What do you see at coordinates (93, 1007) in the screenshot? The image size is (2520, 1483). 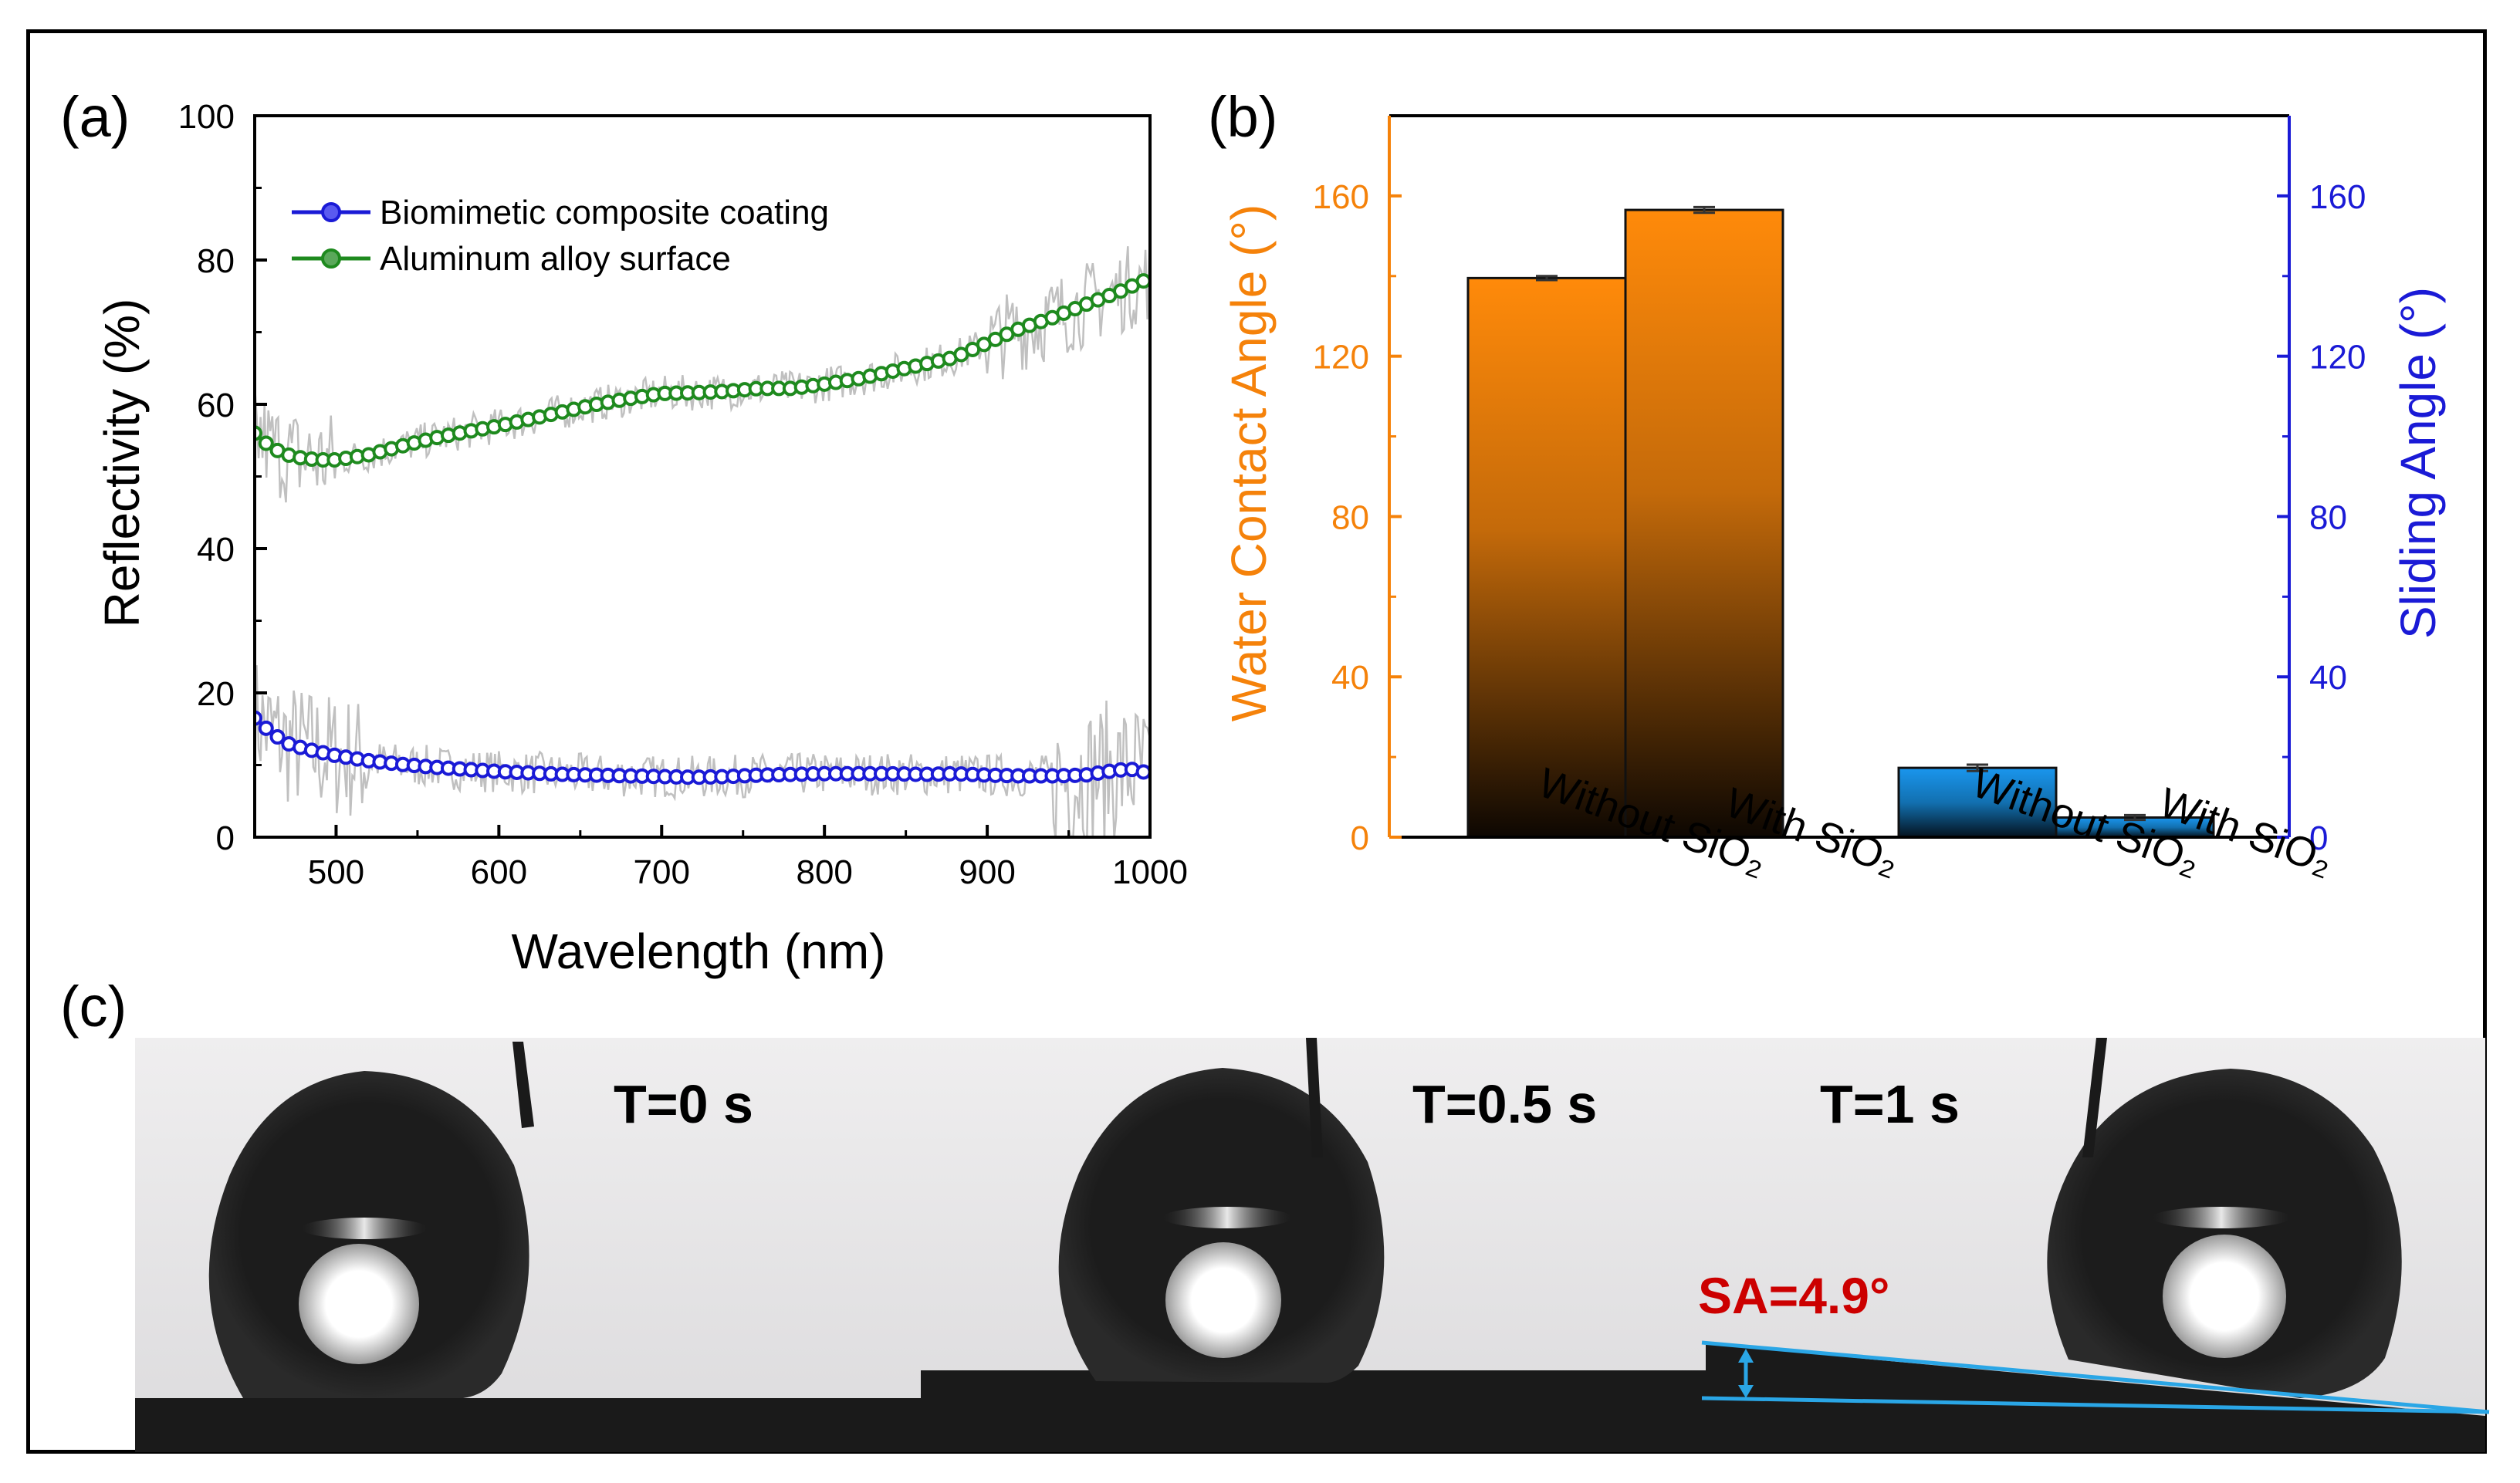 I see `panel-label-c: (c)` at bounding box center [93, 1007].